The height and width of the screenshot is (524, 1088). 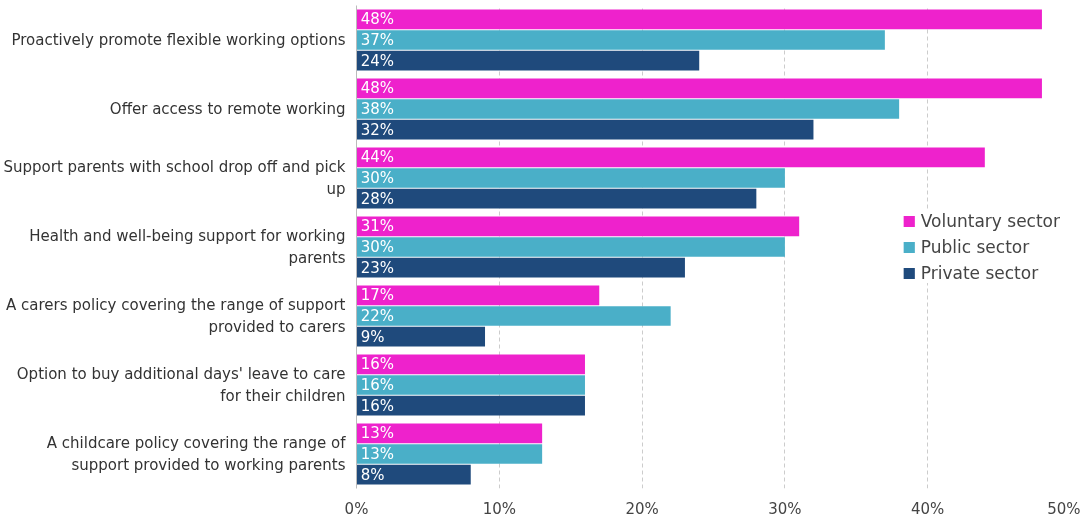 I want to click on data-label: 8%, so click(x=372, y=474).